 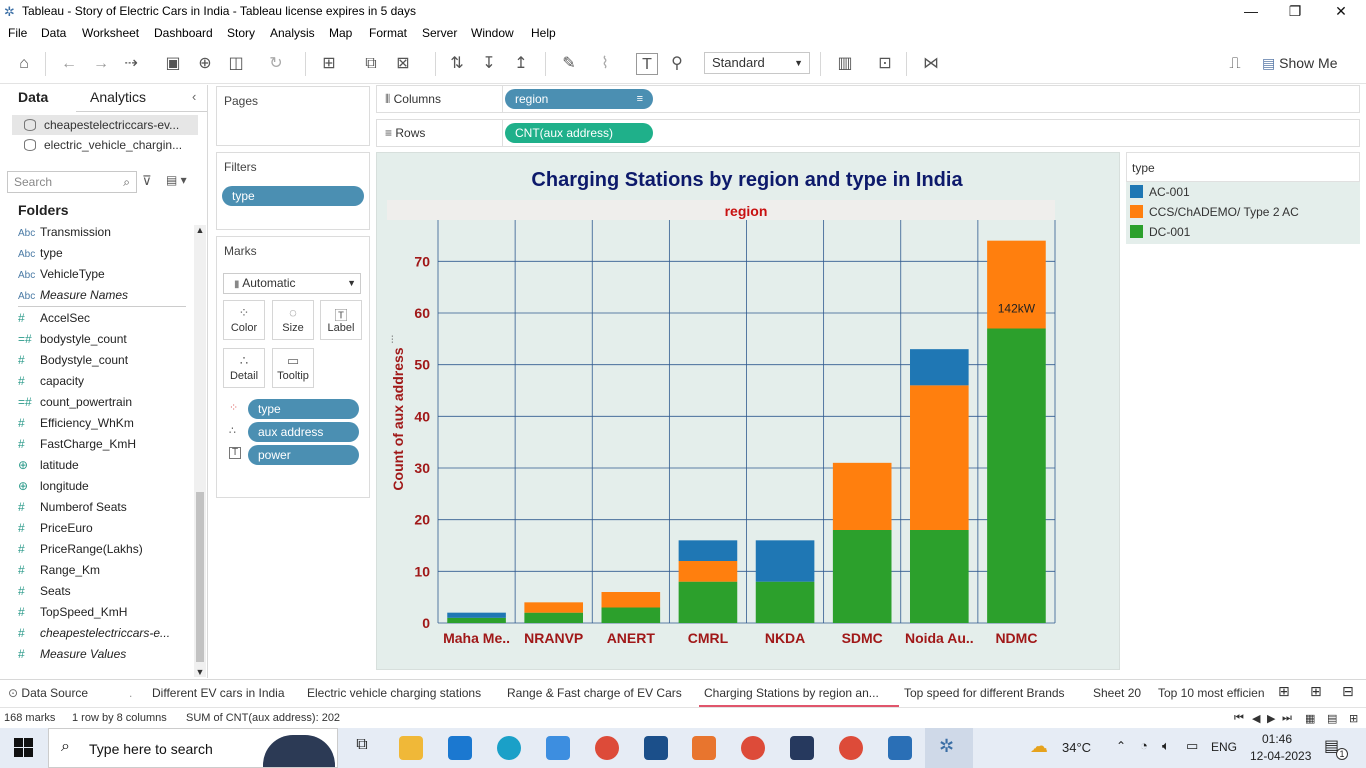 I want to click on rows-pill-cnt-aux-address: CNT(aux address), so click(x=579, y=133).